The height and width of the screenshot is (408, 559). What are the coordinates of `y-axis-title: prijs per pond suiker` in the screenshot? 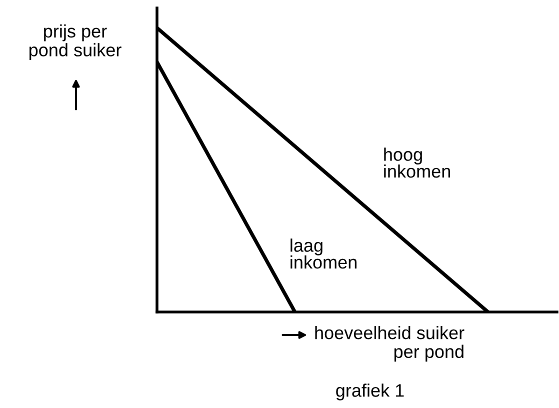 It's located at (75, 42).